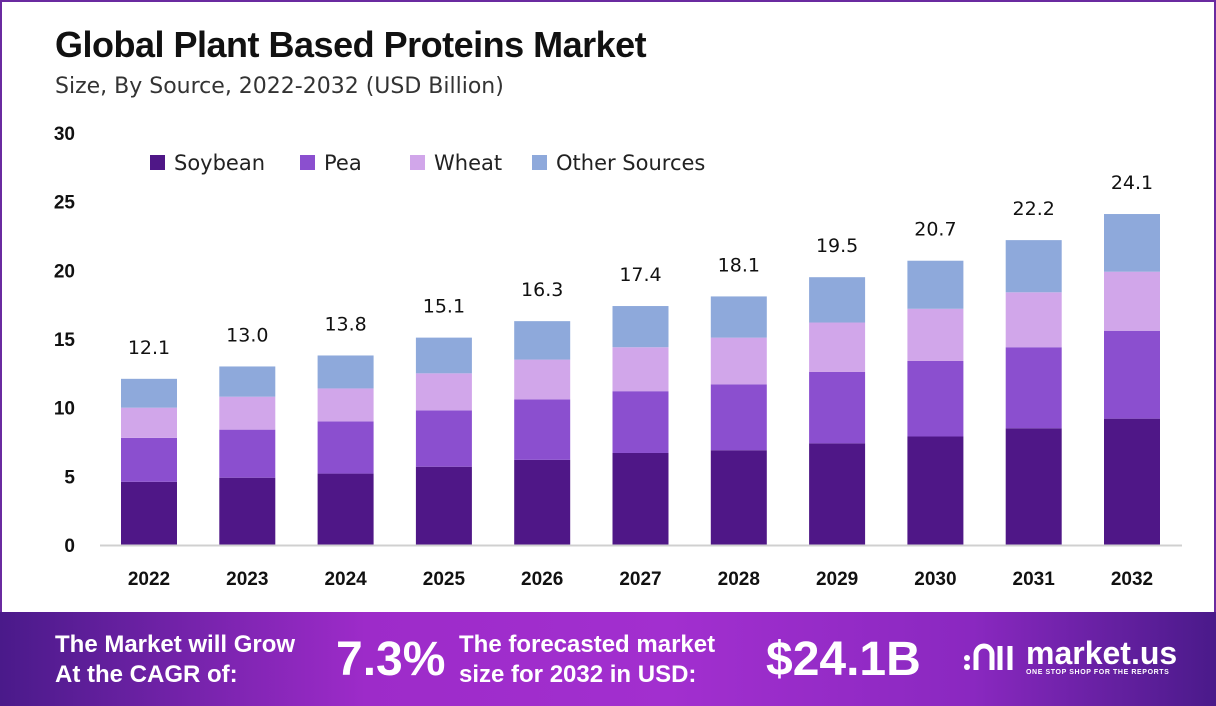 The width and height of the screenshot is (1216, 706). I want to click on total-data-label: 12.1, so click(149, 348).